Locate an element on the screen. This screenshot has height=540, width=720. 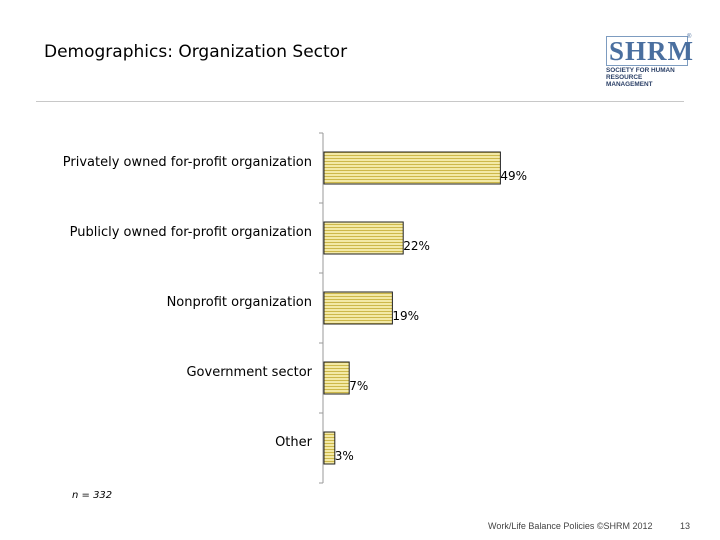
footer-text: Work/Life Balance Policies ©SHRM 2012 is located at coordinates (570, 526).